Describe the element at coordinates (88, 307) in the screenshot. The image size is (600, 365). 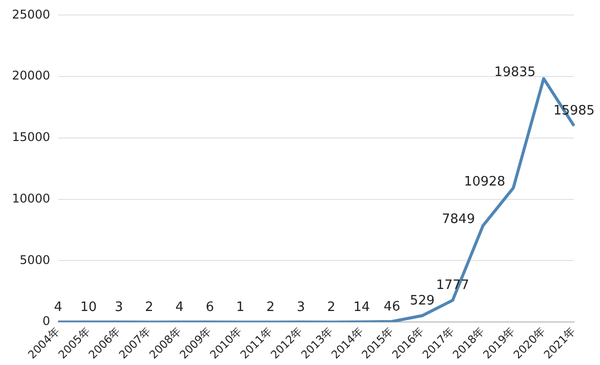
I see `data-label: 10` at that location.